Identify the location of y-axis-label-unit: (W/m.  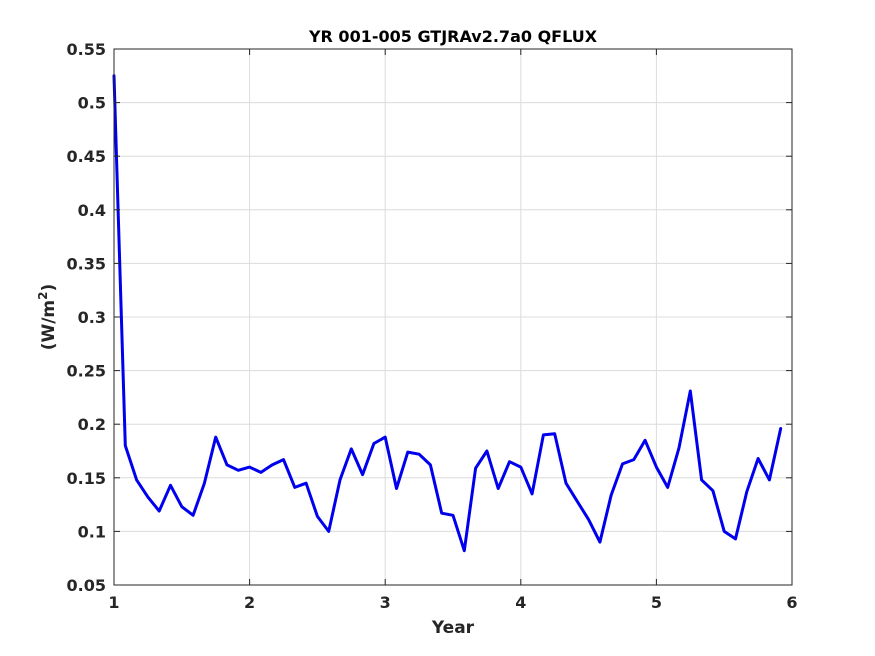
(49, 325).